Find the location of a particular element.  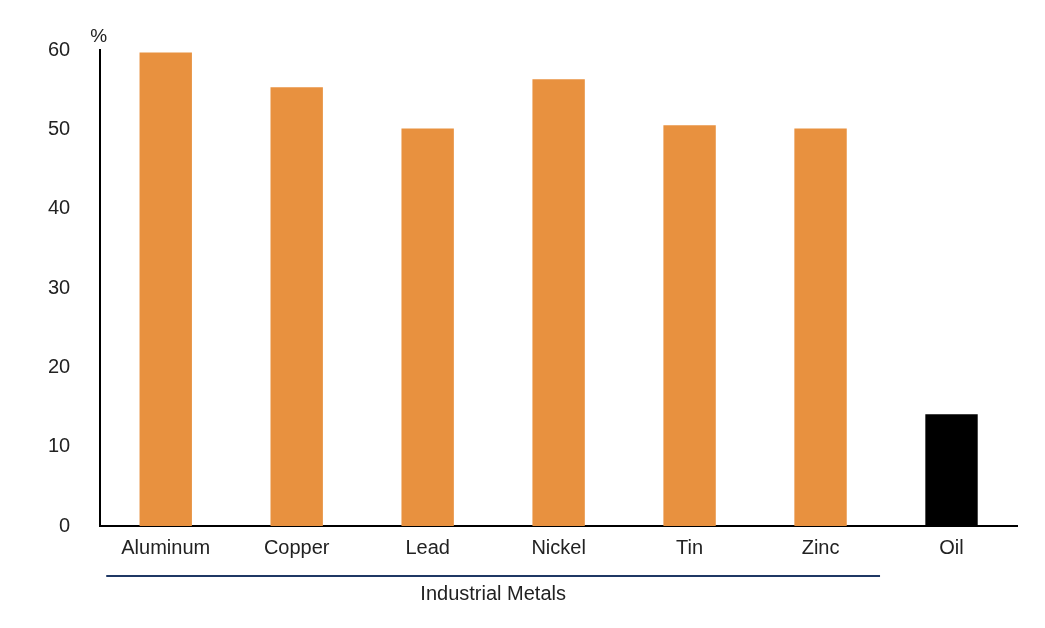

x-tick-label: Copper is located at coordinates (296, 546).